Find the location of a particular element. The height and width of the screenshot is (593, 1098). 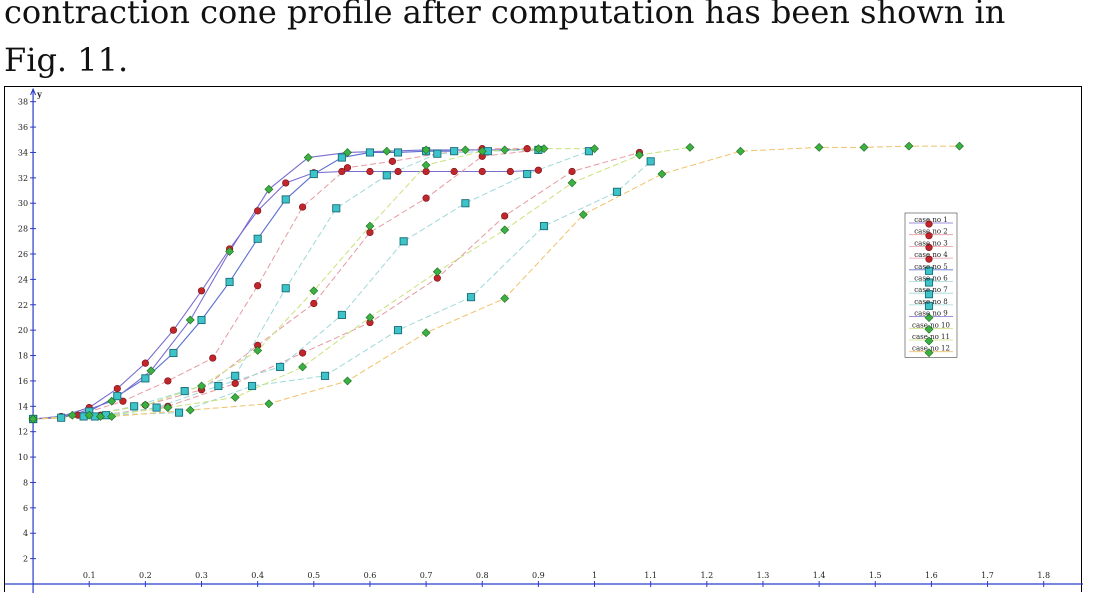

legend-label-1: case no 1 is located at coordinates (930, 220).